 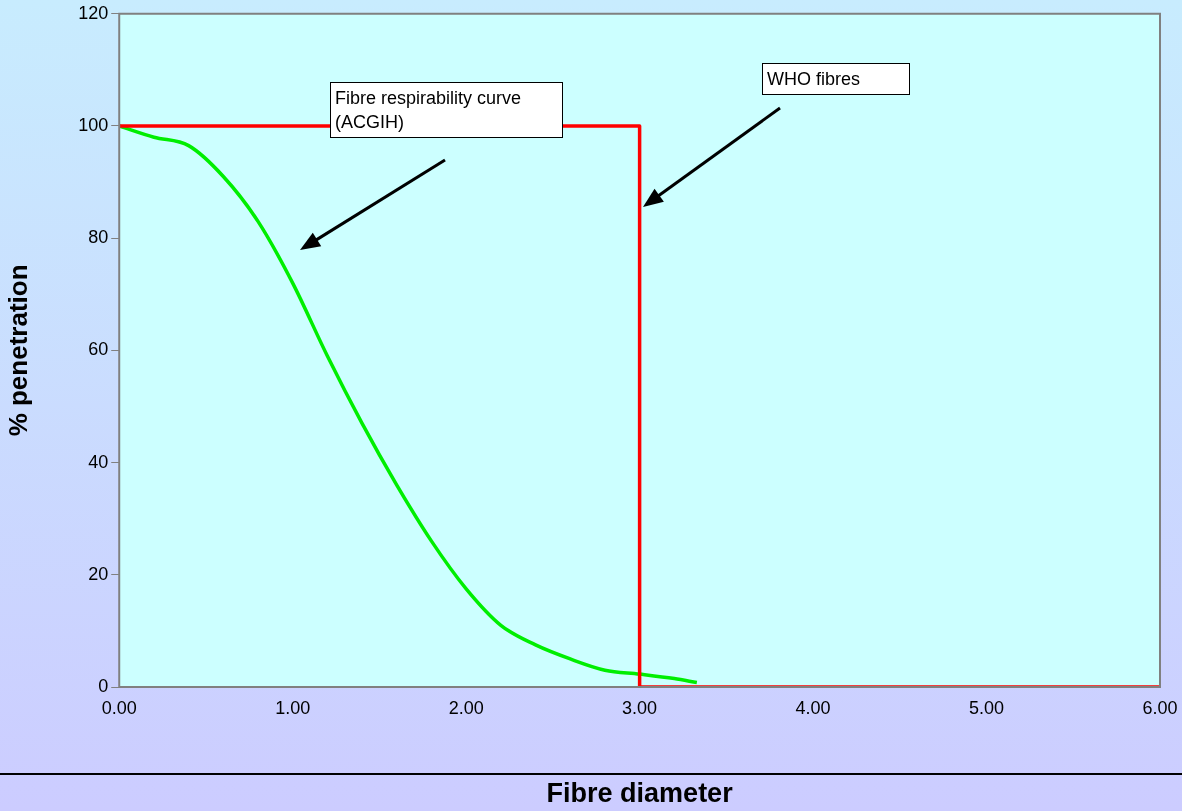 I want to click on x-tick-label: 2.00, so click(x=466, y=707).